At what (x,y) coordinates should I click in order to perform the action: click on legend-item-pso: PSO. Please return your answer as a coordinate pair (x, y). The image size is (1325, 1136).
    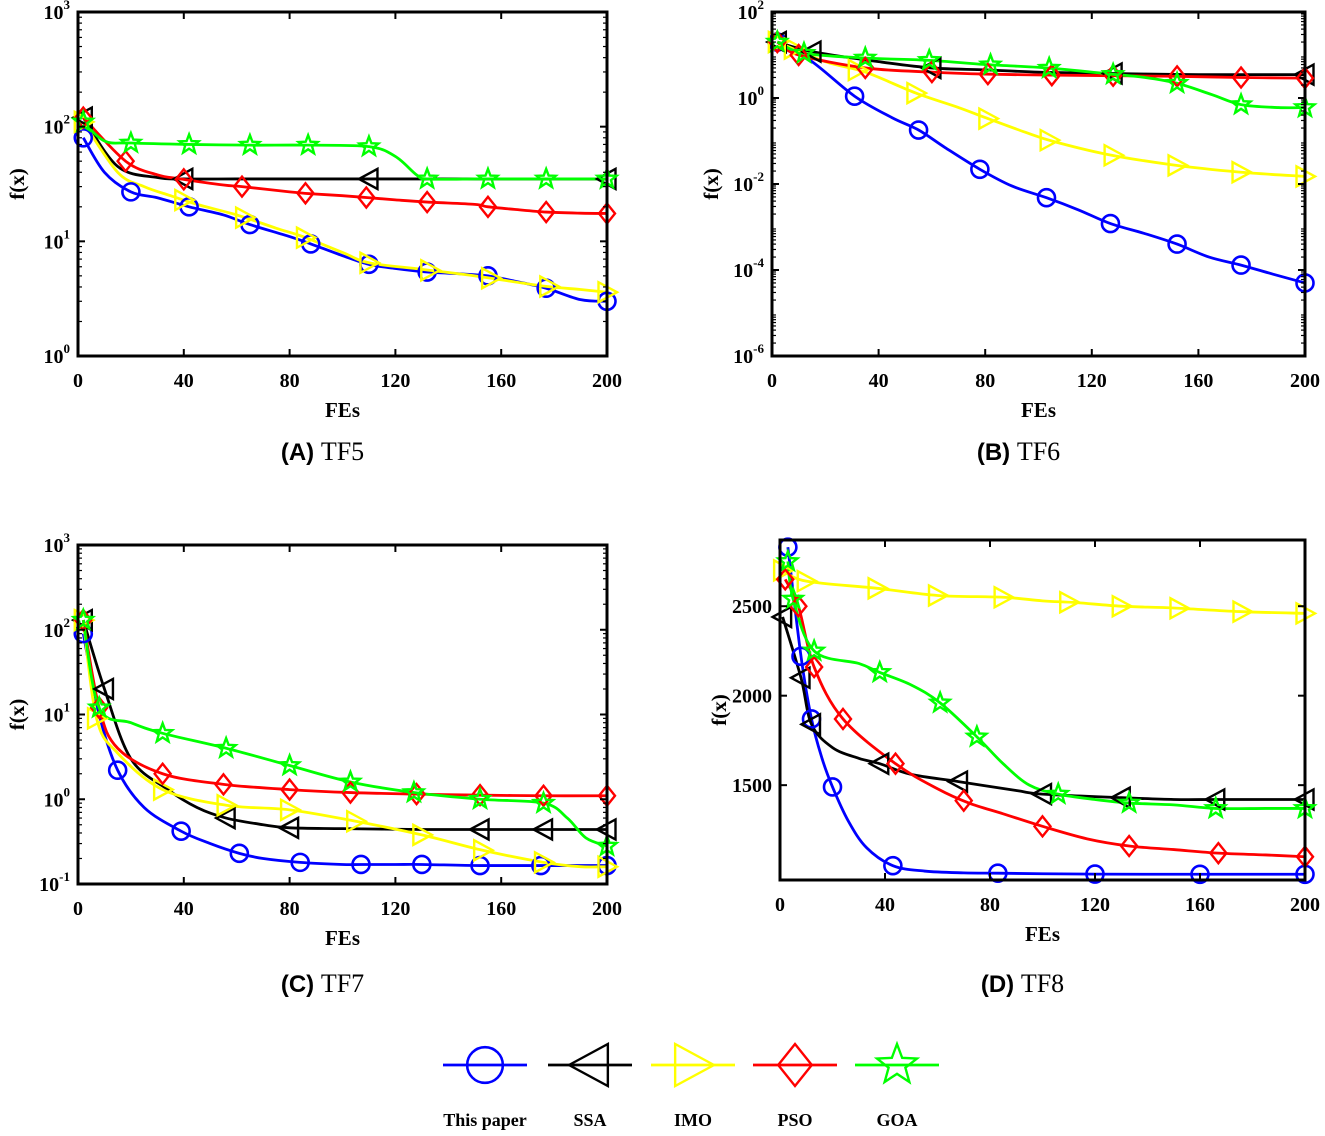
    Looking at the image, I should click on (795, 1086).